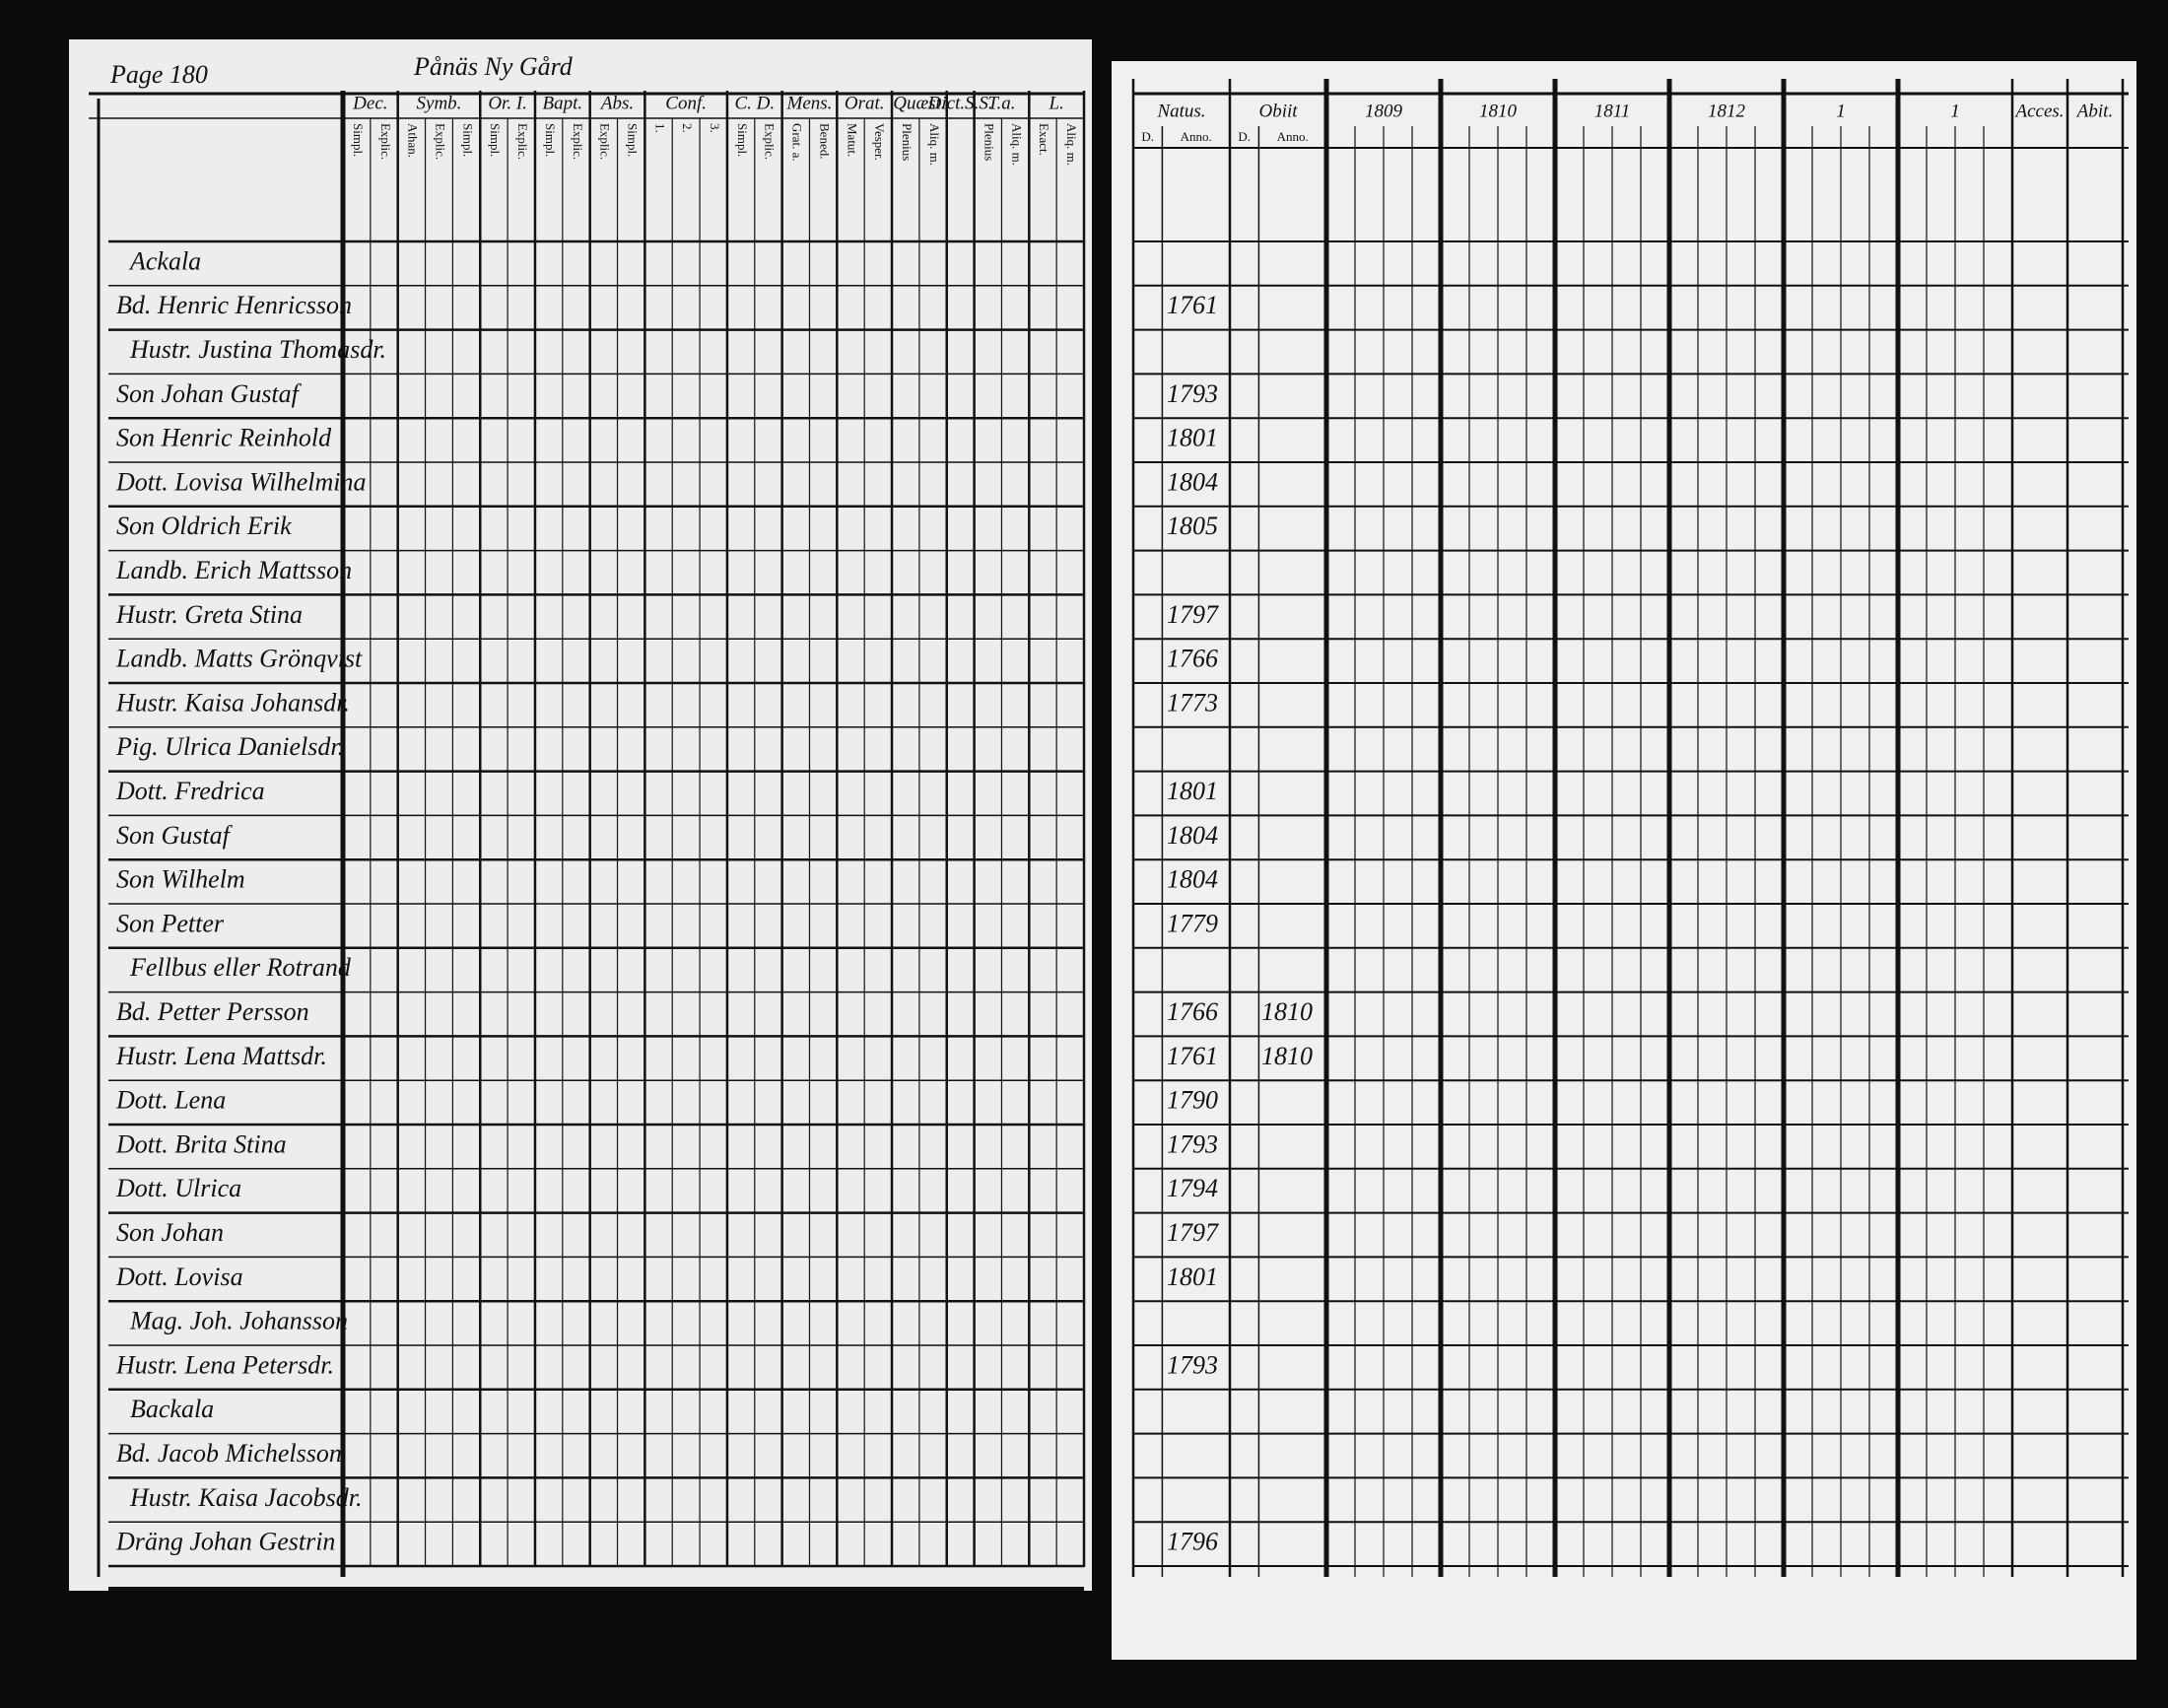 This screenshot has width=2168, height=1708. What do you see at coordinates (715, 128) in the screenshot?
I see `column-subtitle: 3.` at bounding box center [715, 128].